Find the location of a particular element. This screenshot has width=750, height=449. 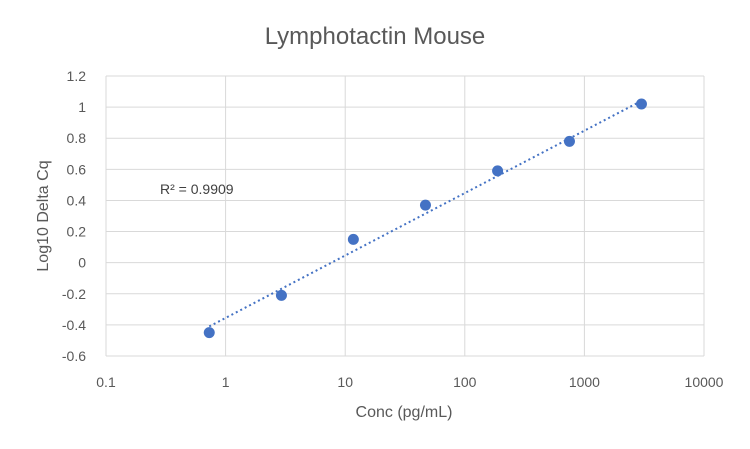

y-tick-label: -0.6 is located at coordinates (74, 356).